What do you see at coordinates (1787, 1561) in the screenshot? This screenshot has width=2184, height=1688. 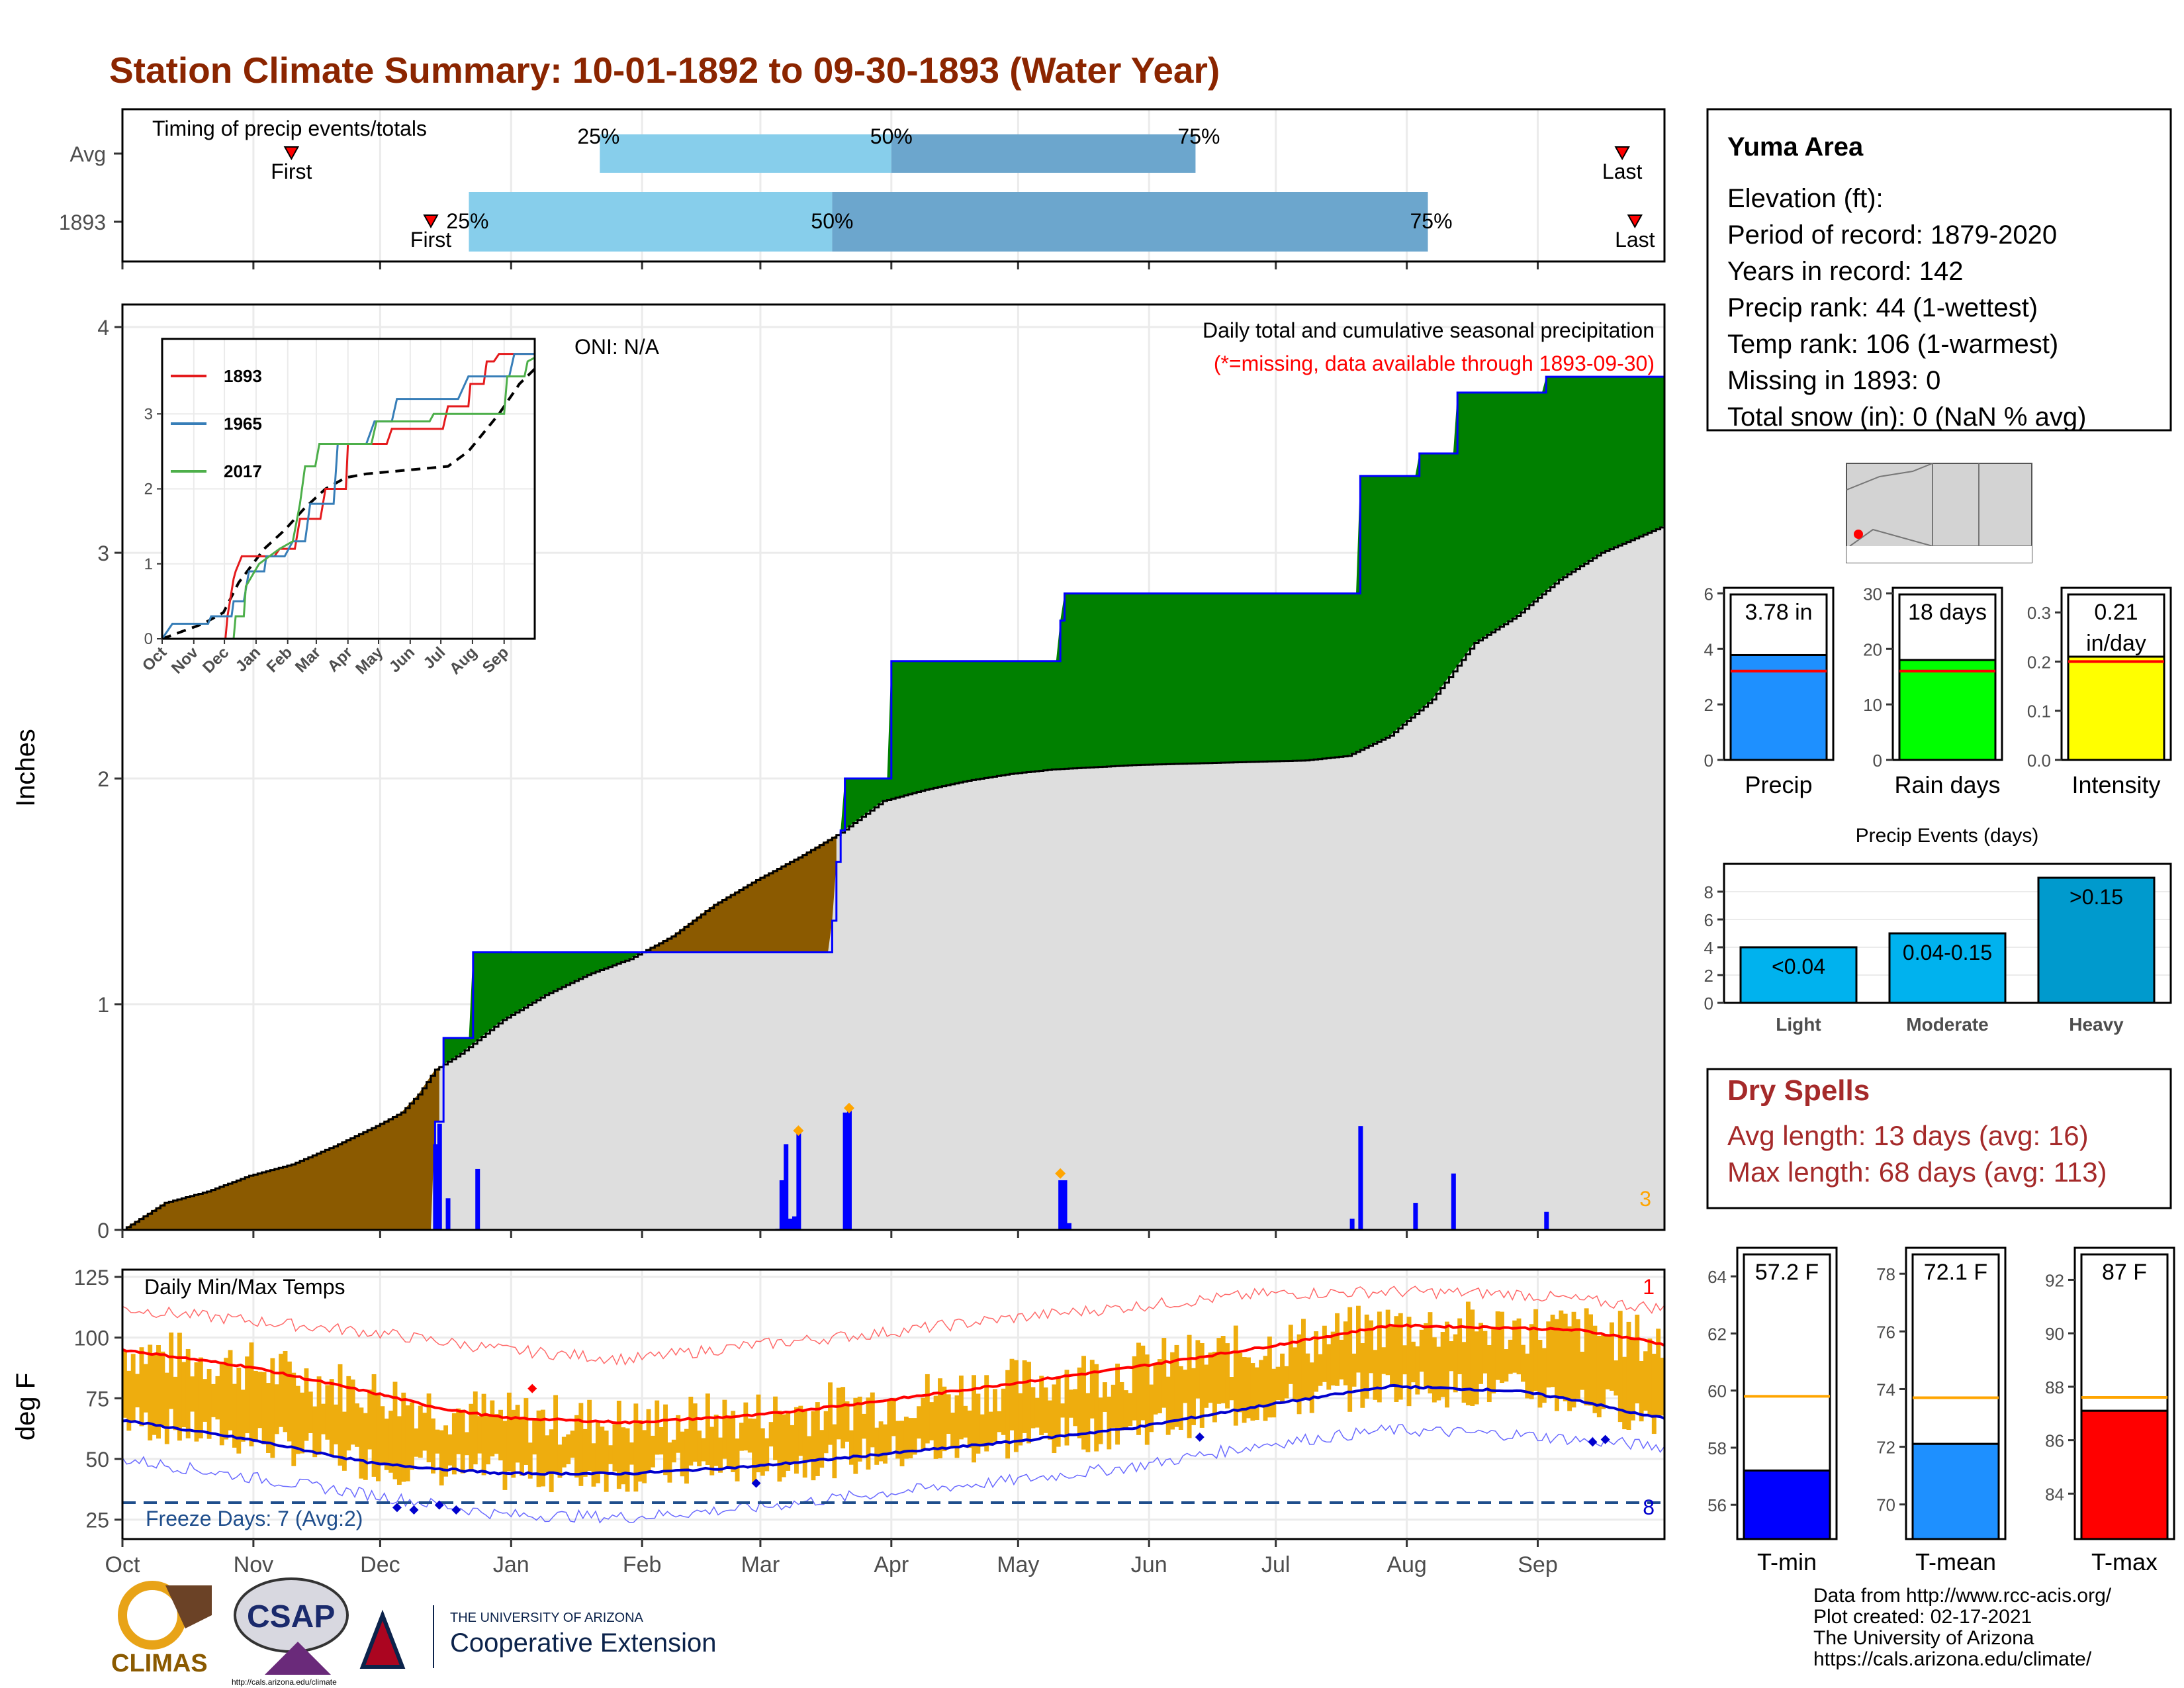 I see `temp-bar-label: T-min` at bounding box center [1787, 1561].